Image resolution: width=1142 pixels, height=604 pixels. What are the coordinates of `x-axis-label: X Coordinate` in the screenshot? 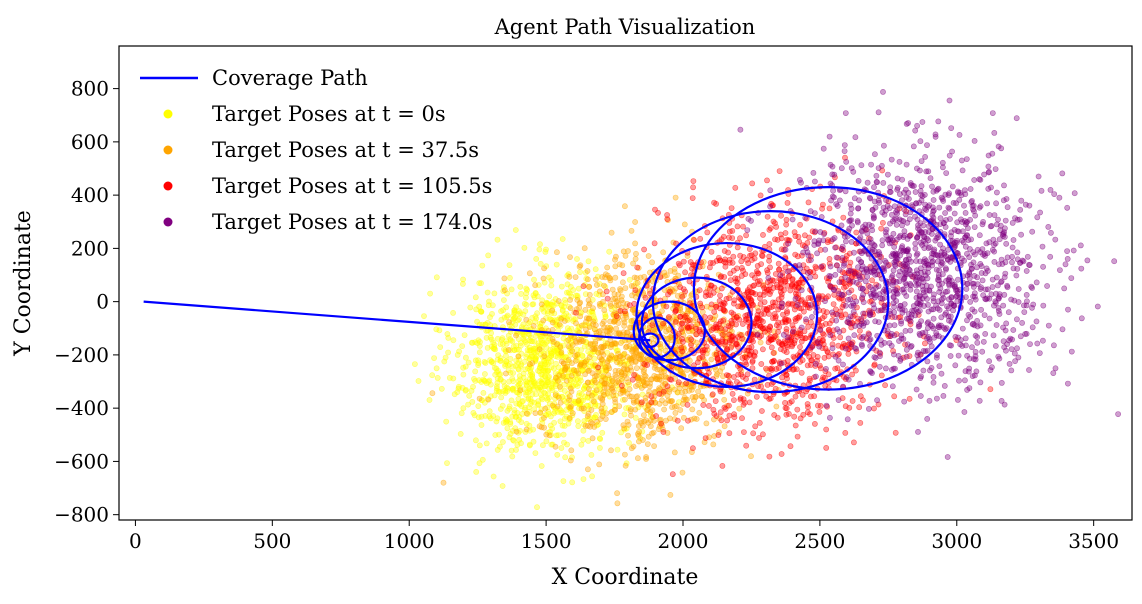 It's located at (625, 577).